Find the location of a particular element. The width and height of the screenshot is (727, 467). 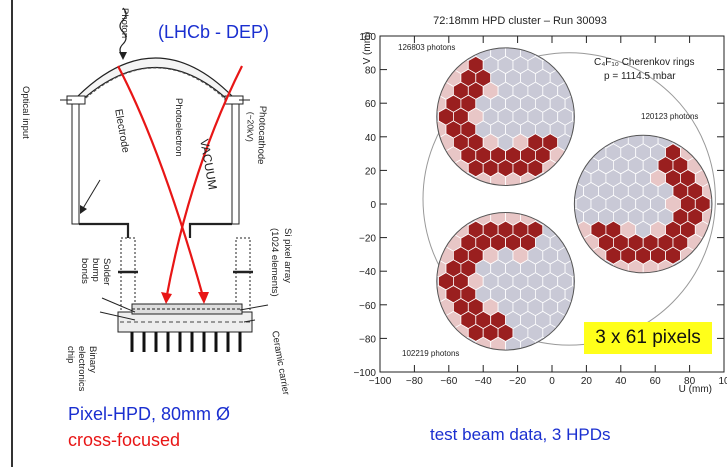

pixel-count-badge: 3 x 61 pixels is located at coordinates (648, 338).